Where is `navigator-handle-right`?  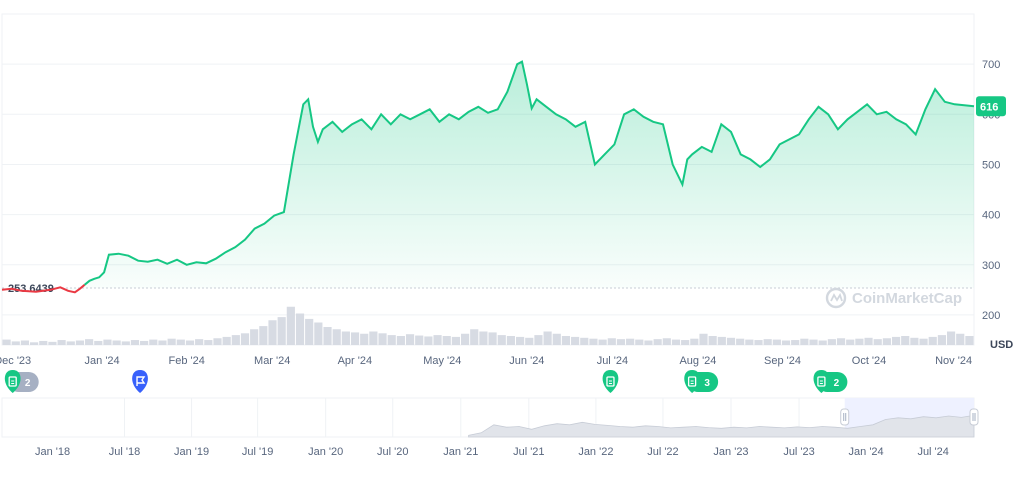 navigator-handle-right is located at coordinates (974, 417).